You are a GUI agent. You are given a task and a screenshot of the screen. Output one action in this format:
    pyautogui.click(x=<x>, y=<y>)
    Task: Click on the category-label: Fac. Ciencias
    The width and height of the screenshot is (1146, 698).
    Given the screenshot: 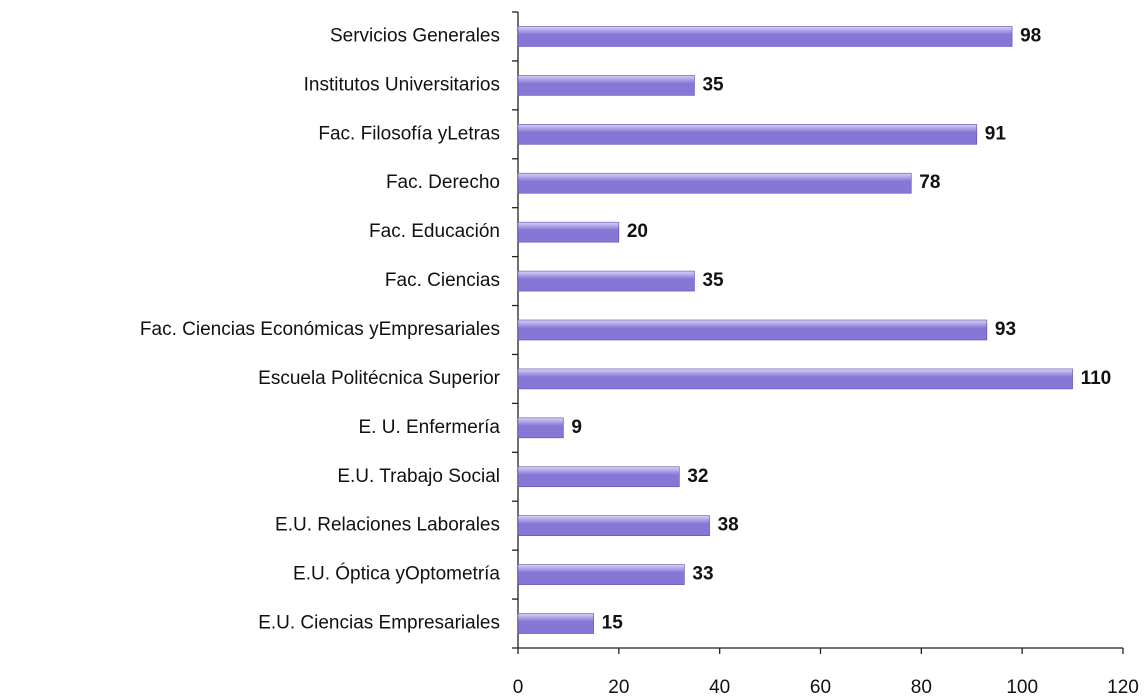 What is the action you would take?
    pyautogui.click(x=442, y=280)
    